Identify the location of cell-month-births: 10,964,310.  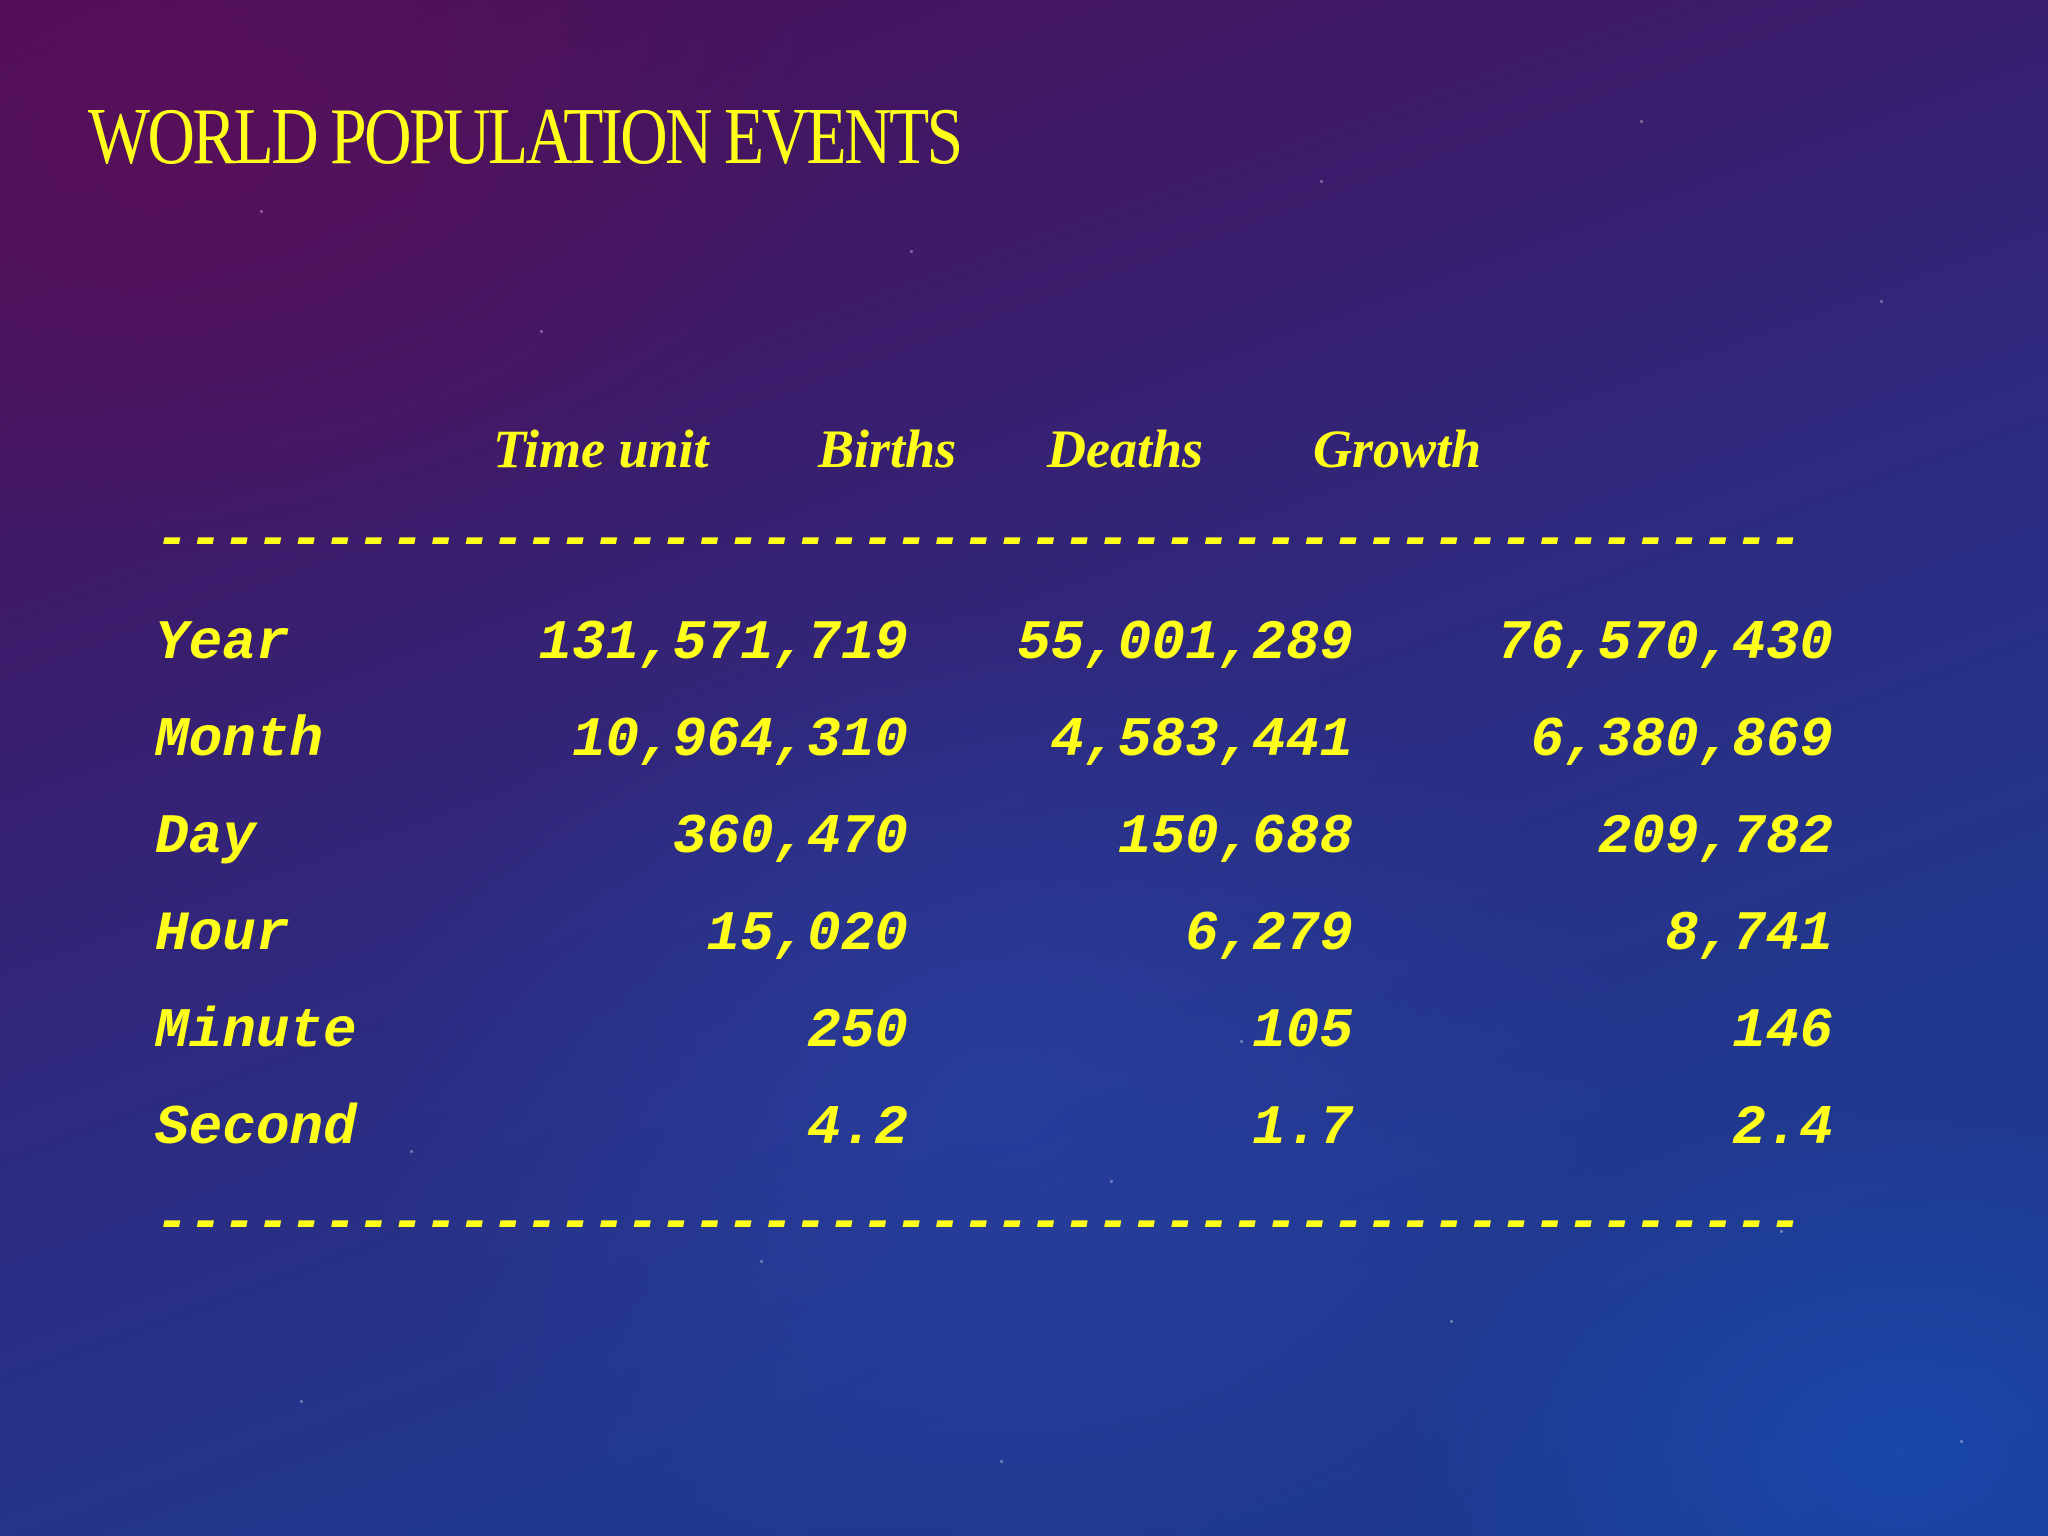
(739, 740).